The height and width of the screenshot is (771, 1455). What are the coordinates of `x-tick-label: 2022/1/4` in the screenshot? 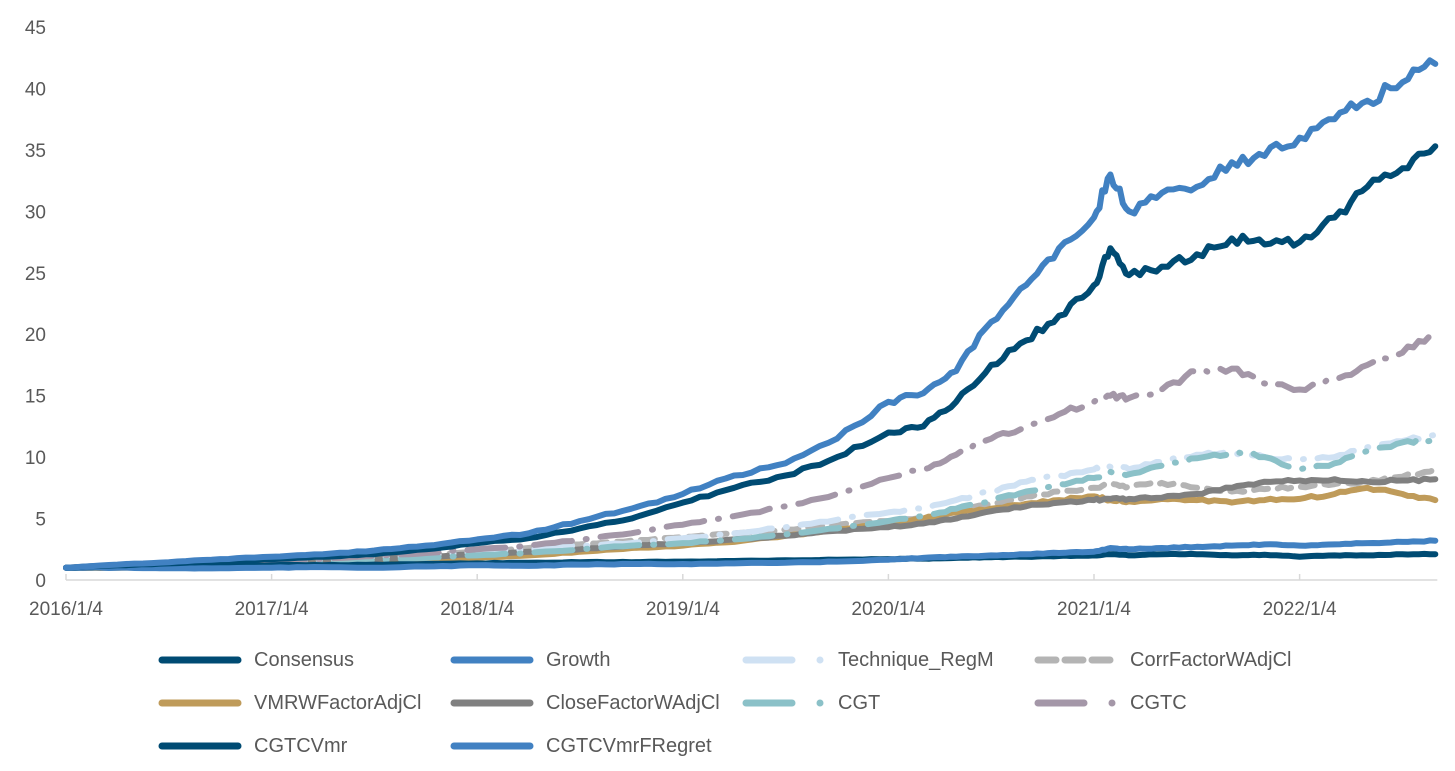 It's located at (1300, 609).